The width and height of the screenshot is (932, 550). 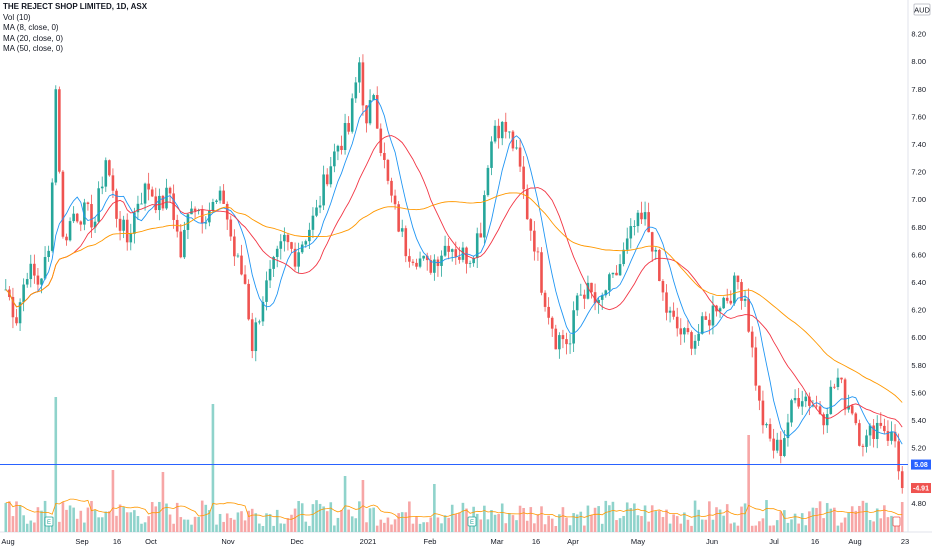 I want to click on price-tick-label: 8.00, so click(x=918, y=61).